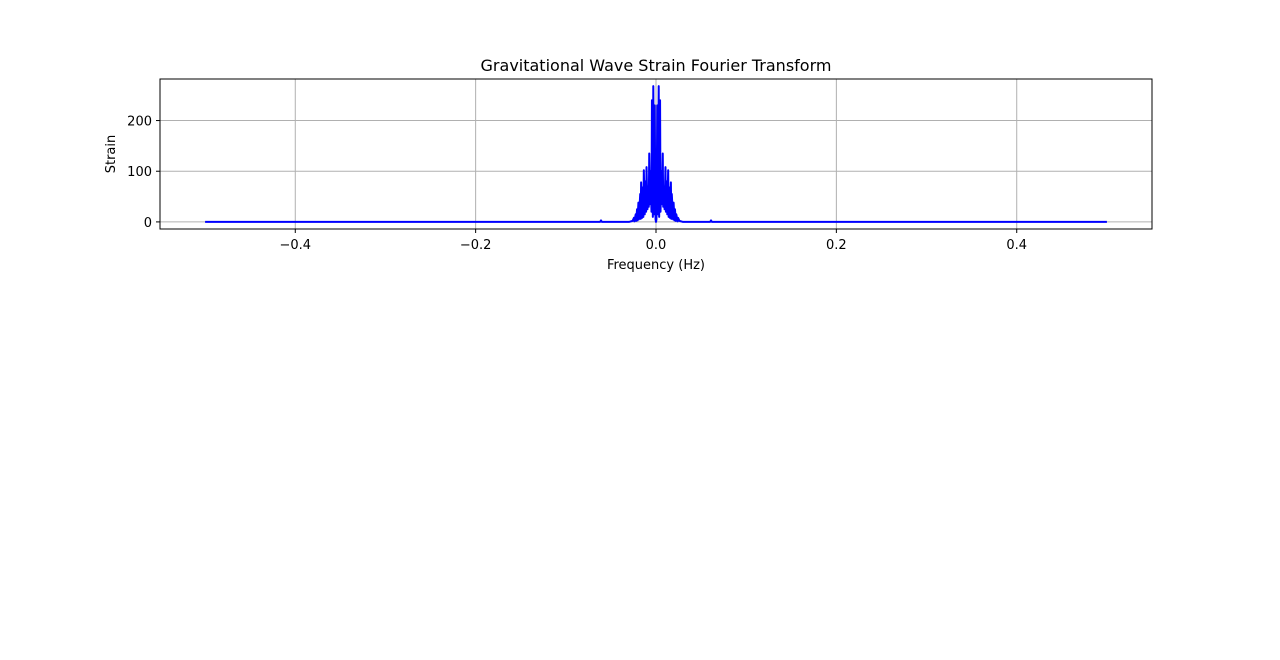 The image size is (1280, 660). Describe the element at coordinates (111, 154) in the screenshot. I see `y-axis-label: Strain` at that location.